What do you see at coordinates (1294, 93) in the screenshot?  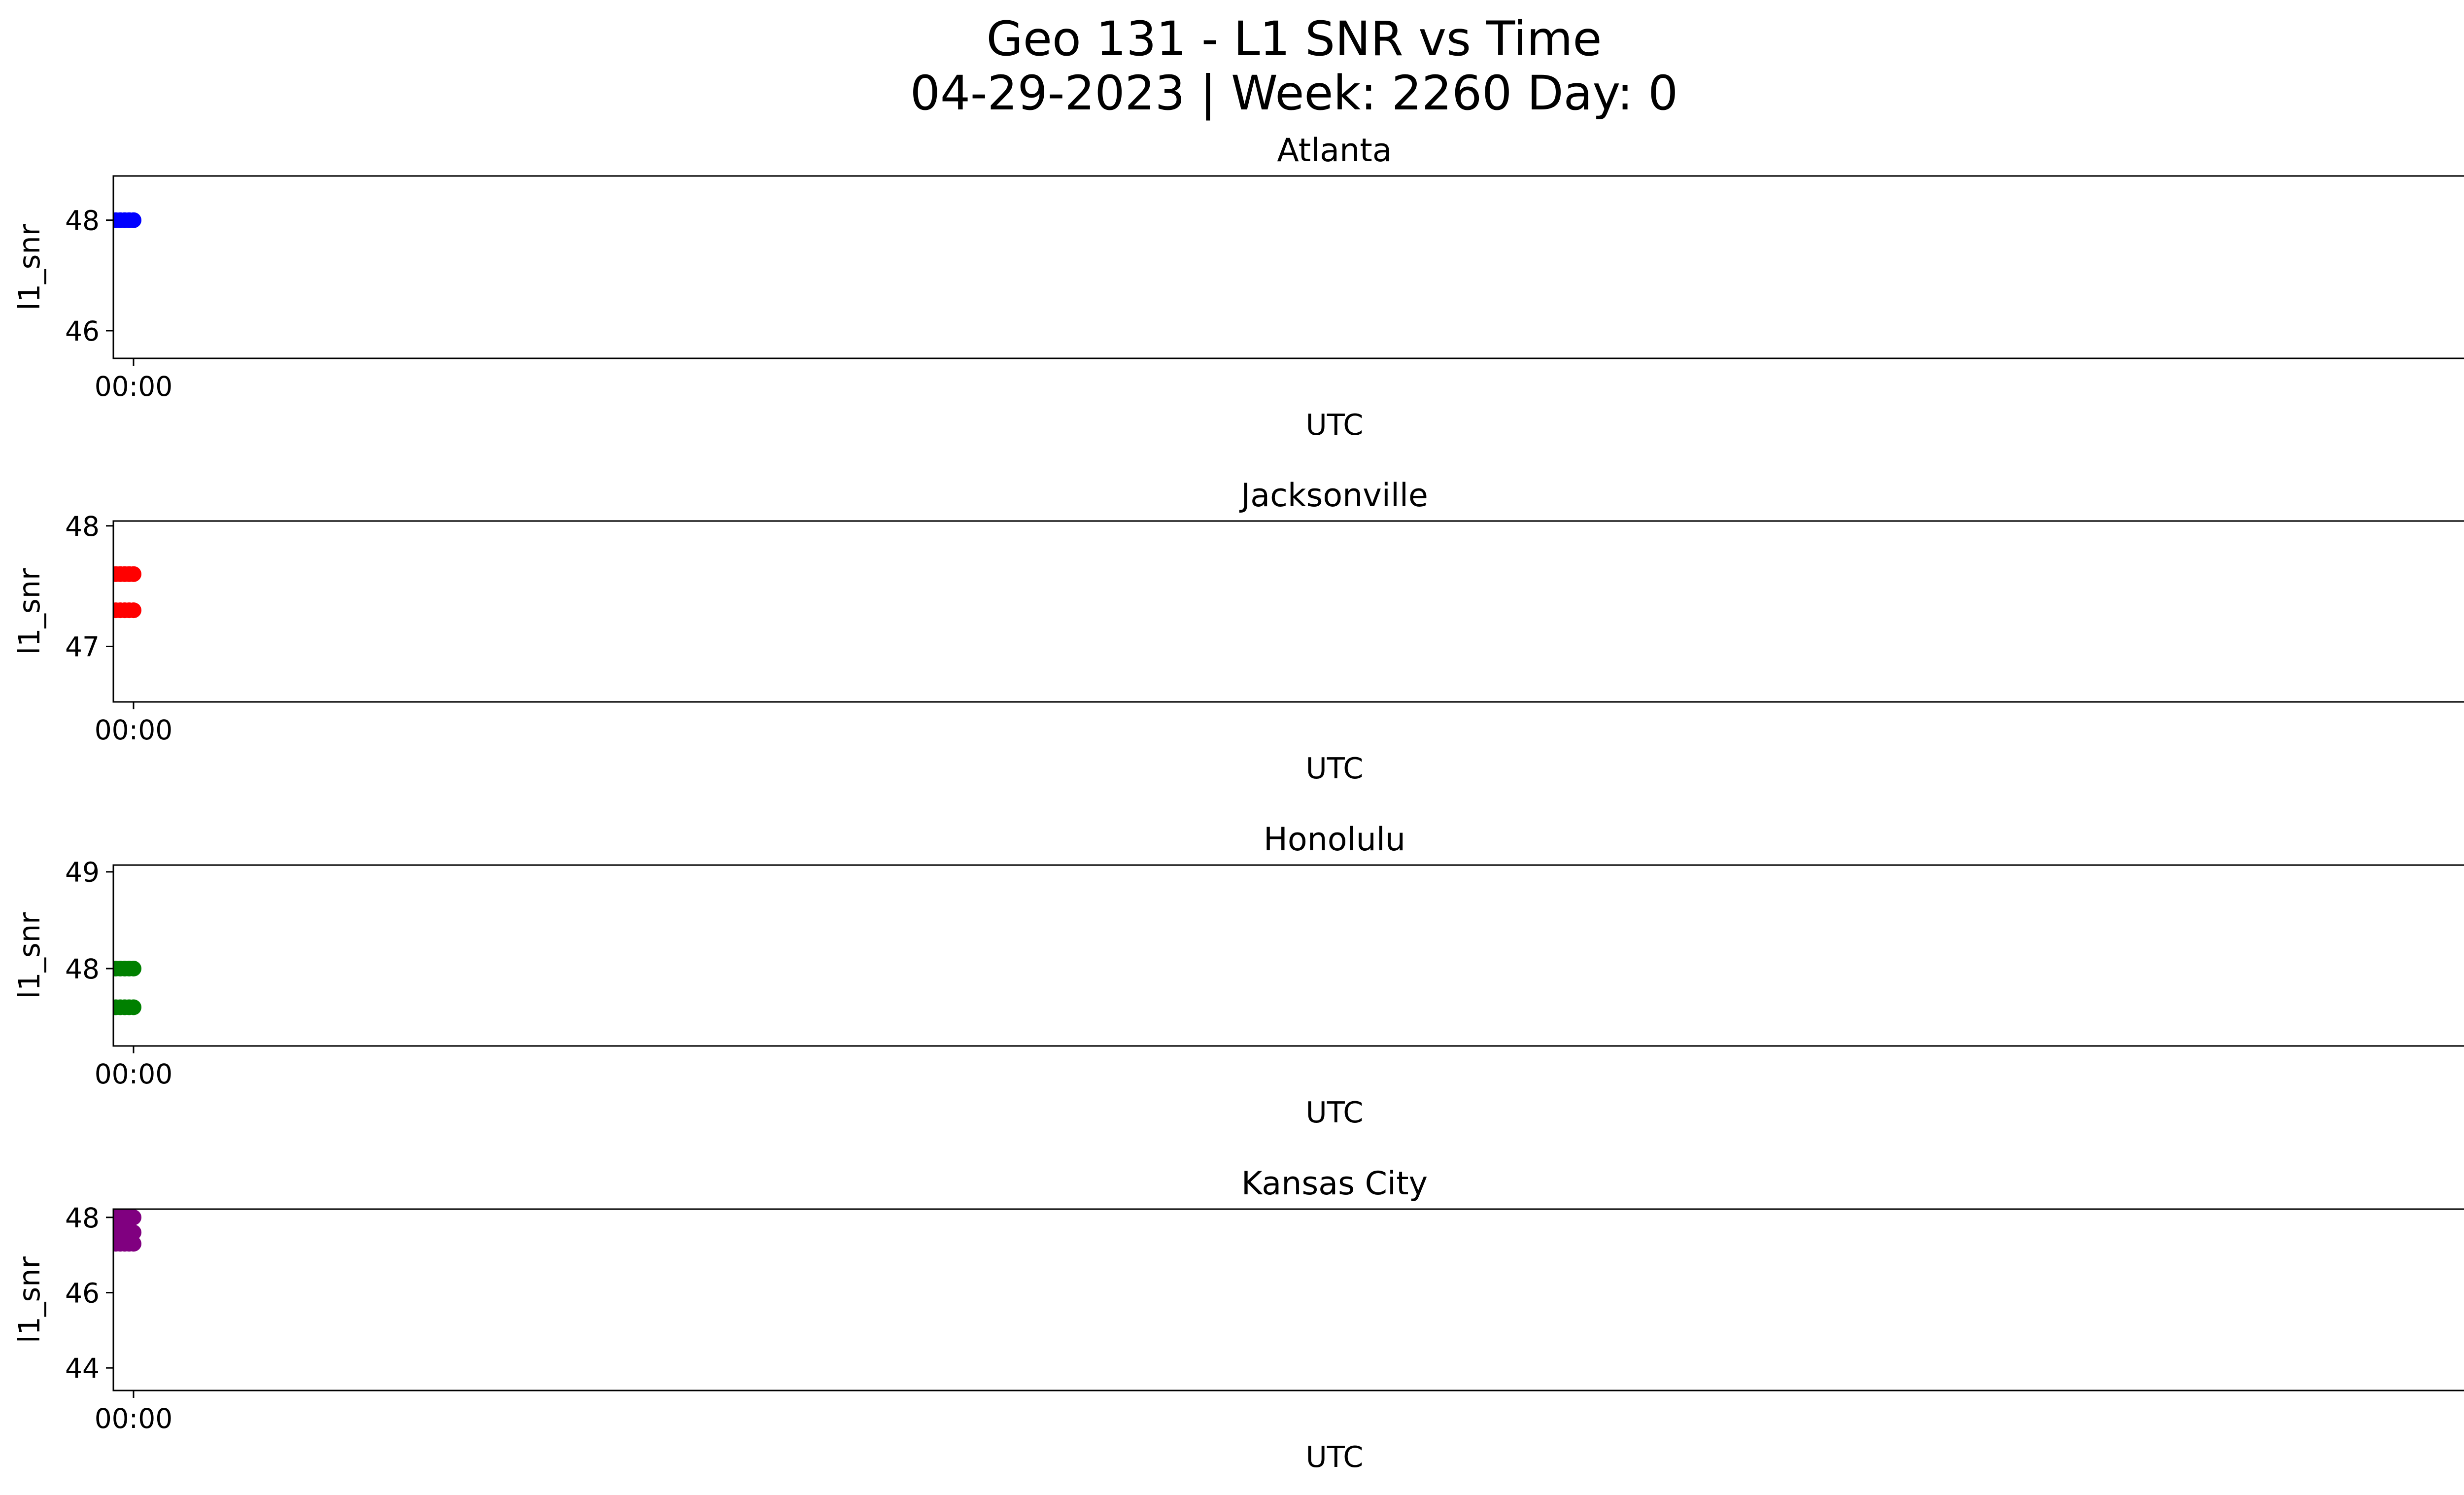 I see `figure-title-line2: 04-29-2023 | Week: 2260 Day: 0` at bounding box center [1294, 93].